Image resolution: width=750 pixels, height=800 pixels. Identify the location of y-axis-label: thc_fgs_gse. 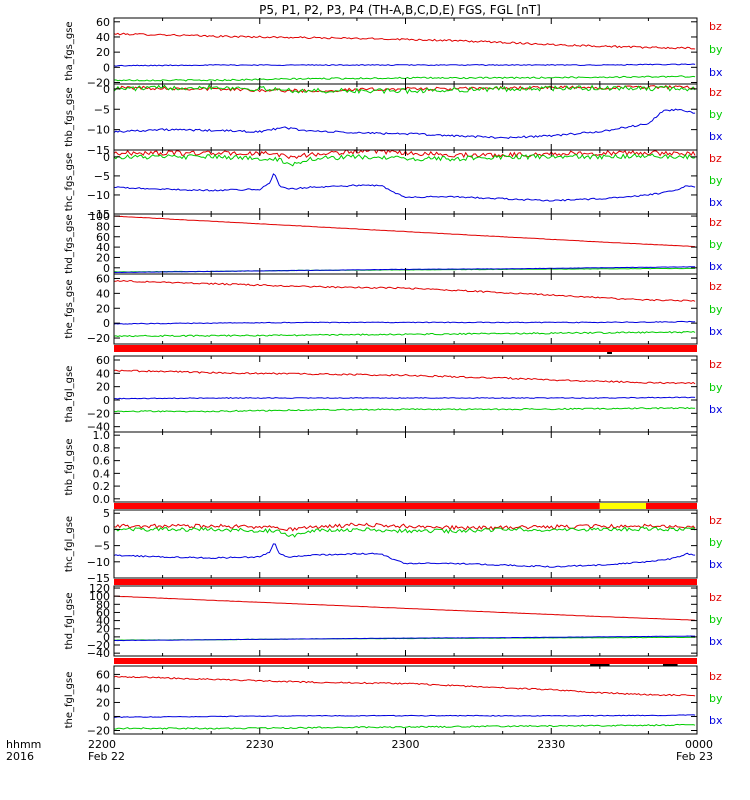
(69, 182).